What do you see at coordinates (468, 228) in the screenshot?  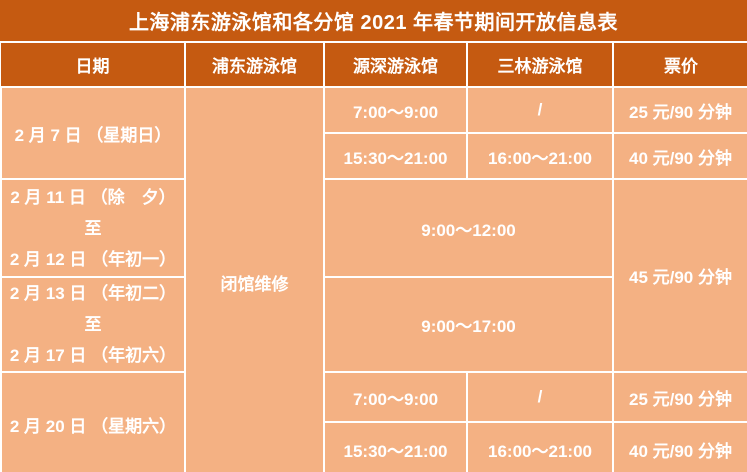 I see `cell-feb11-12-hours: 9:00～12:00` at bounding box center [468, 228].